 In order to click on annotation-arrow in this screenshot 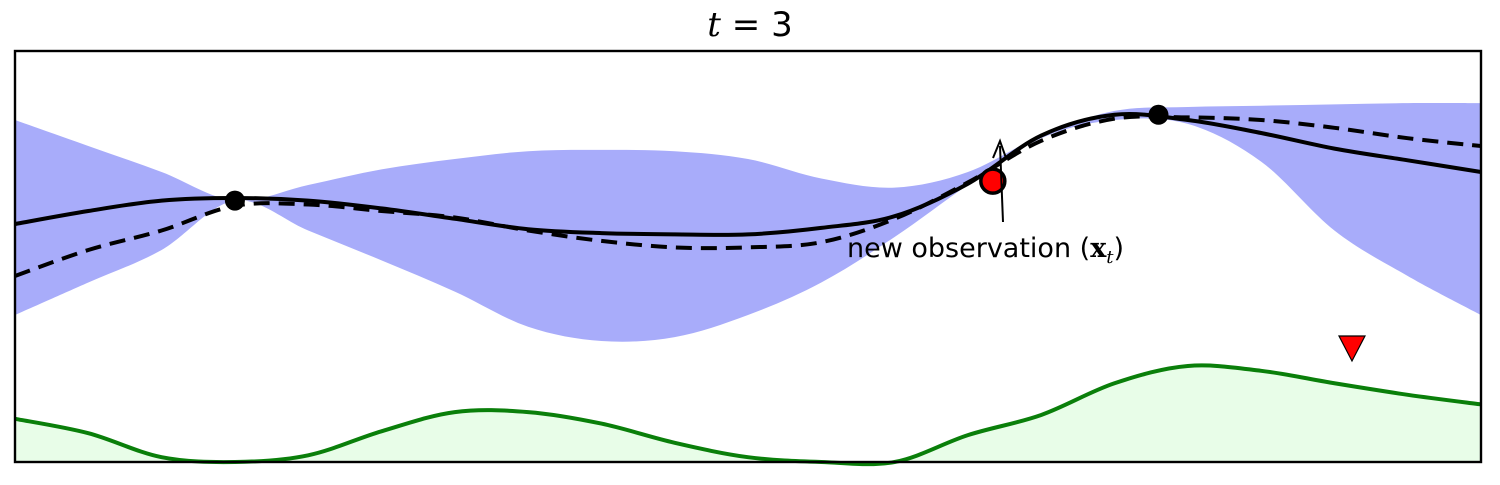, I will do `click(1001, 184)`.